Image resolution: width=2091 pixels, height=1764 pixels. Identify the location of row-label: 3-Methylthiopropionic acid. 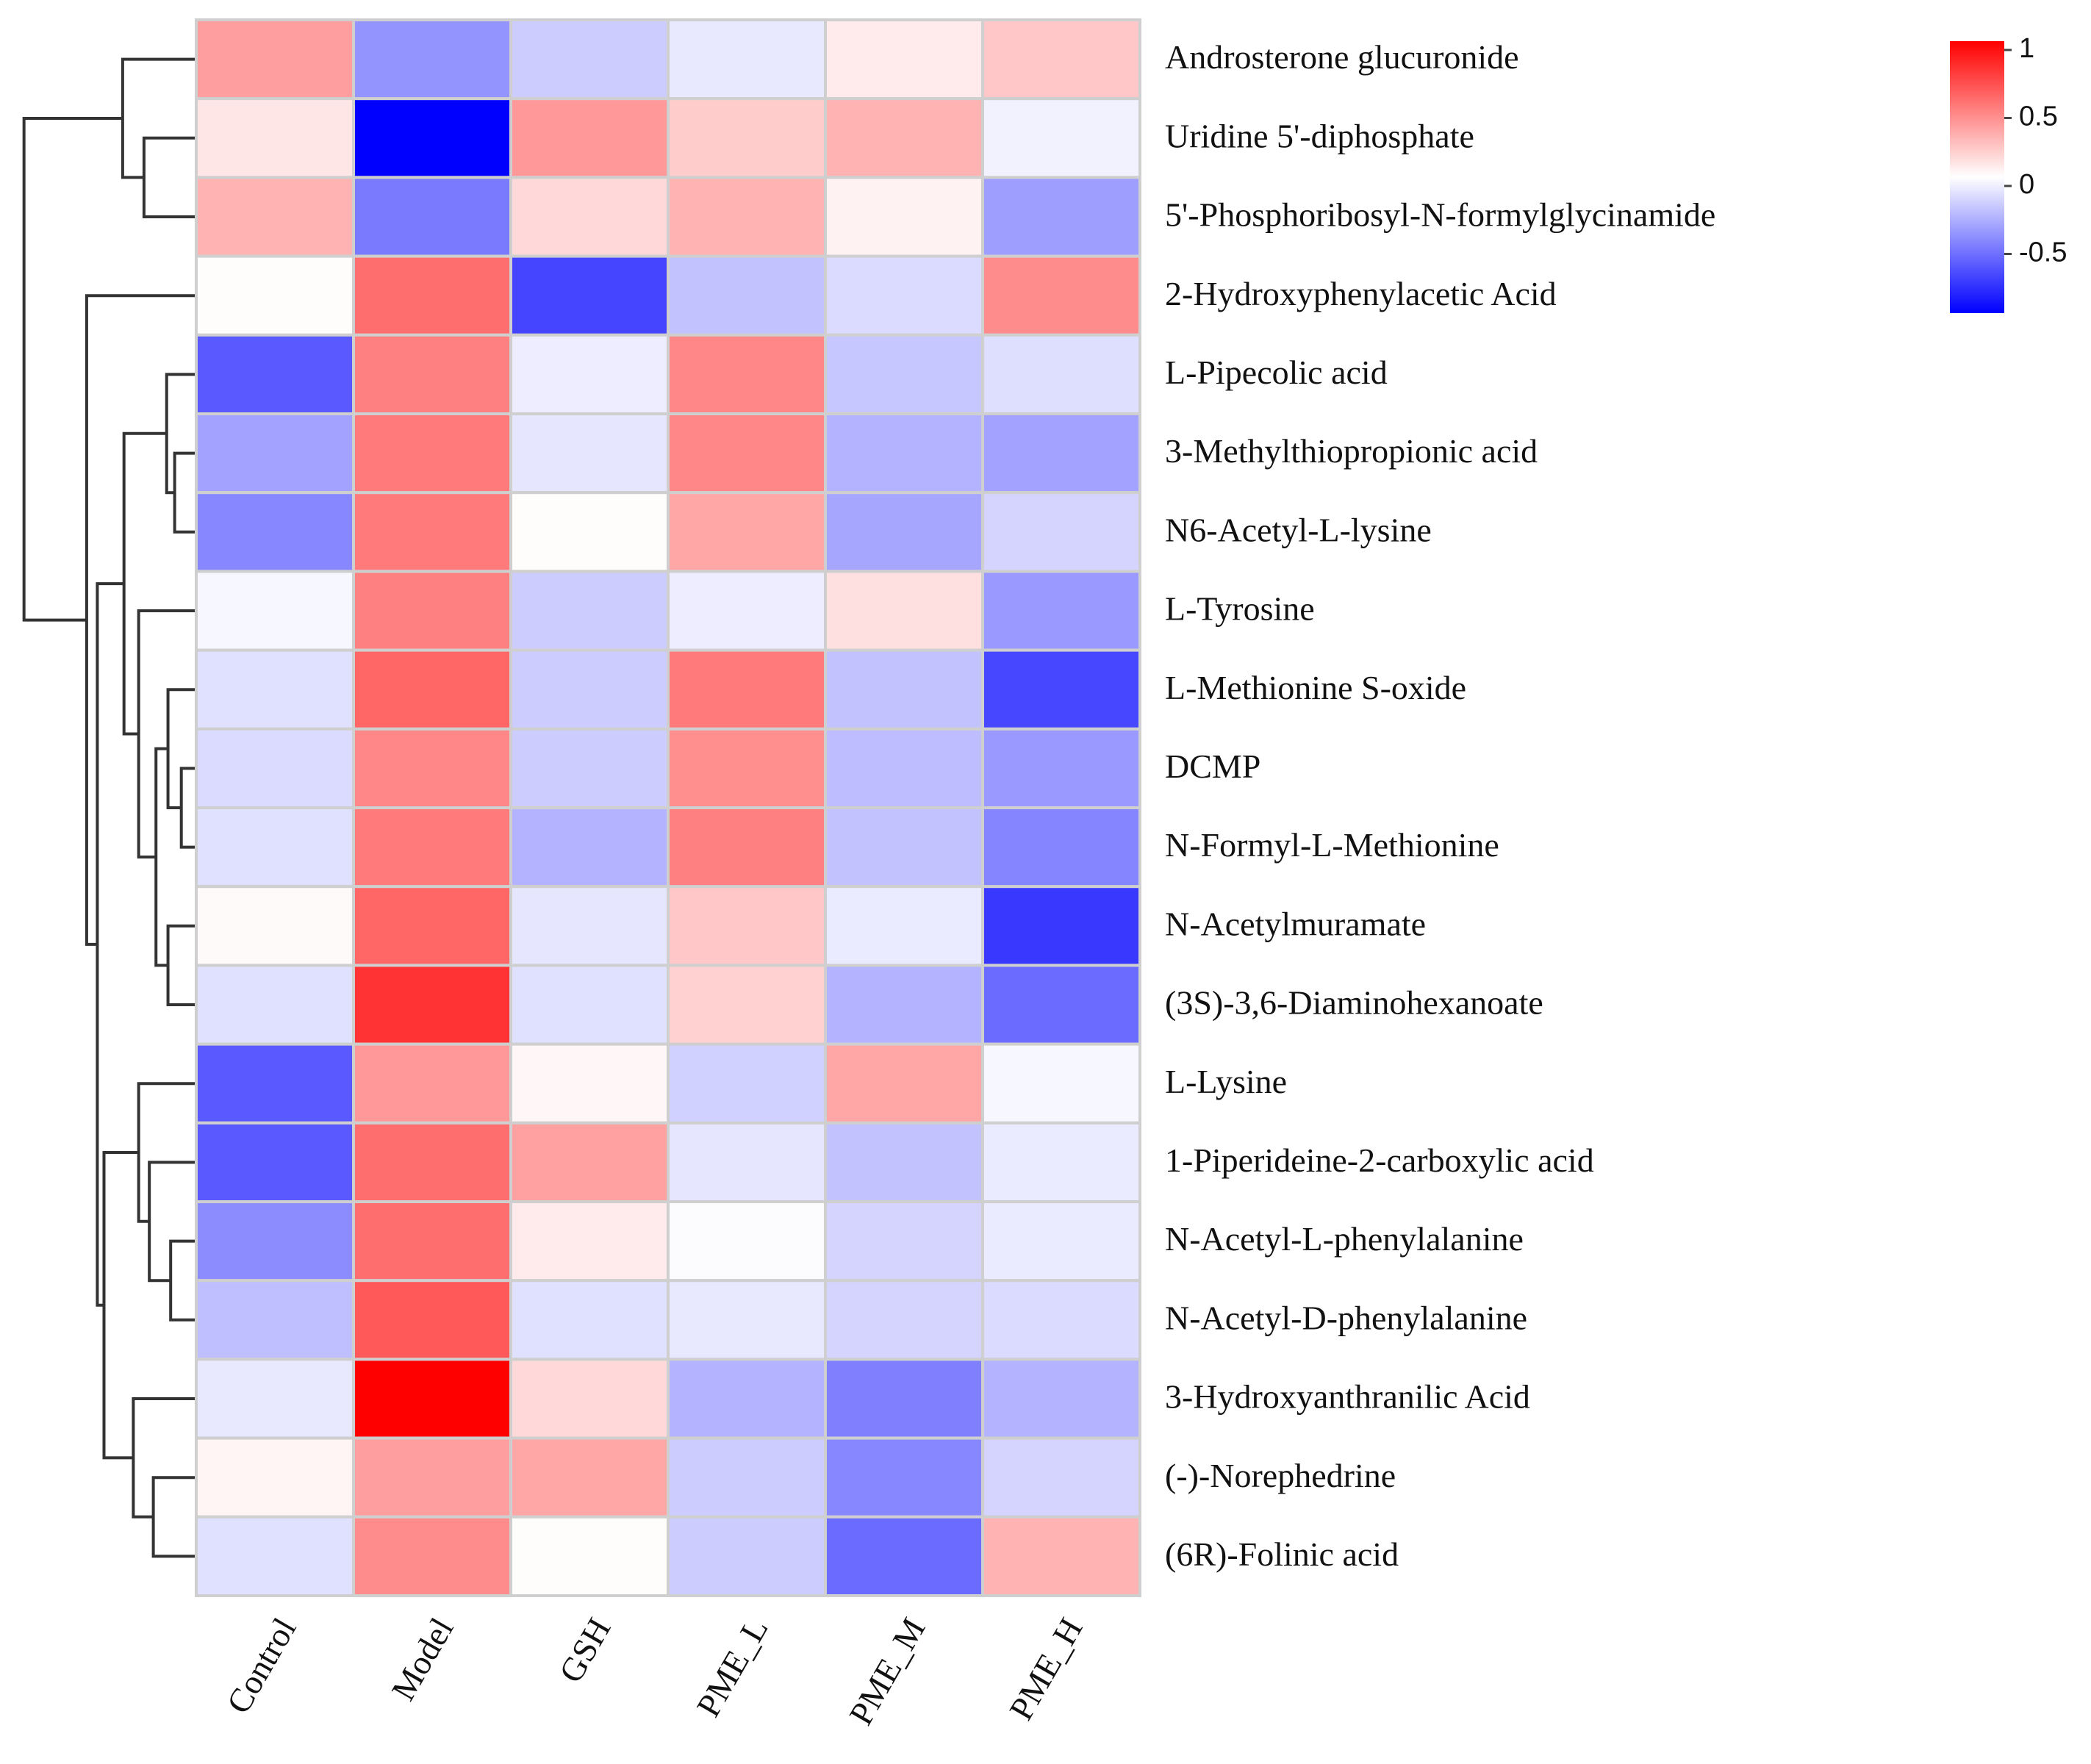
(1351, 451).